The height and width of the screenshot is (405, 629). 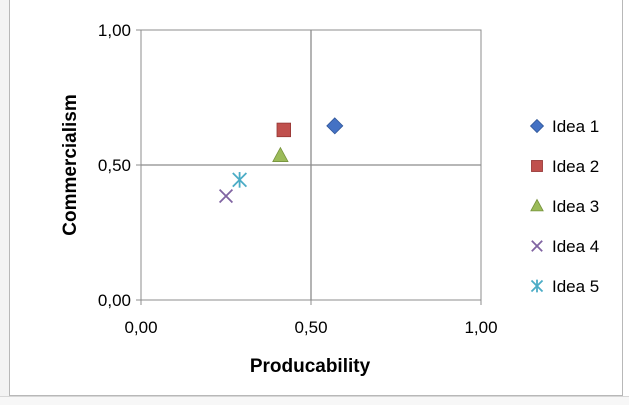 I want to click on legend-item: Idea 5, so click(x=564, y=286).